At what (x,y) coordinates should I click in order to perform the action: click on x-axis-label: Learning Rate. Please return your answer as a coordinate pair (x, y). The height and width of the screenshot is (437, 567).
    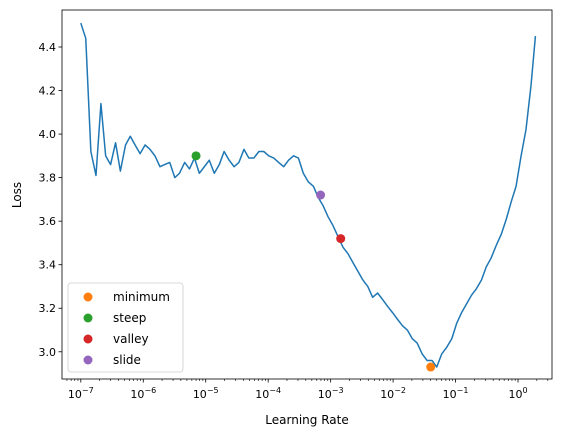
    Looking at the image, I should click on (306, 420).